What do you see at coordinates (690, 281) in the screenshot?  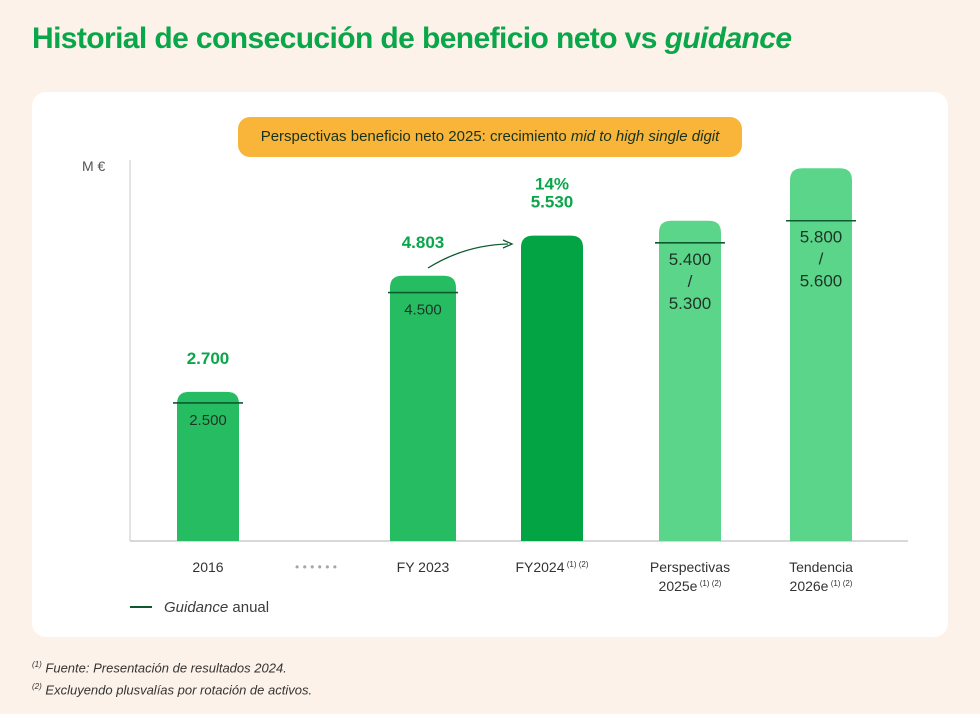 I see `guidance-label-3-1: /` at bounding box center [690, 281].